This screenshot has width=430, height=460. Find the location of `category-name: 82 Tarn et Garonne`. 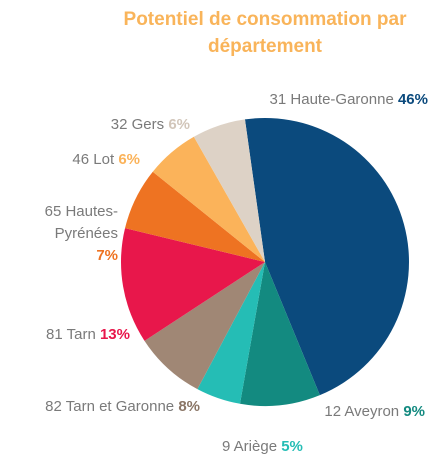

category-name: 82 Tarn et Garonne is located at coordinates (110, 406).